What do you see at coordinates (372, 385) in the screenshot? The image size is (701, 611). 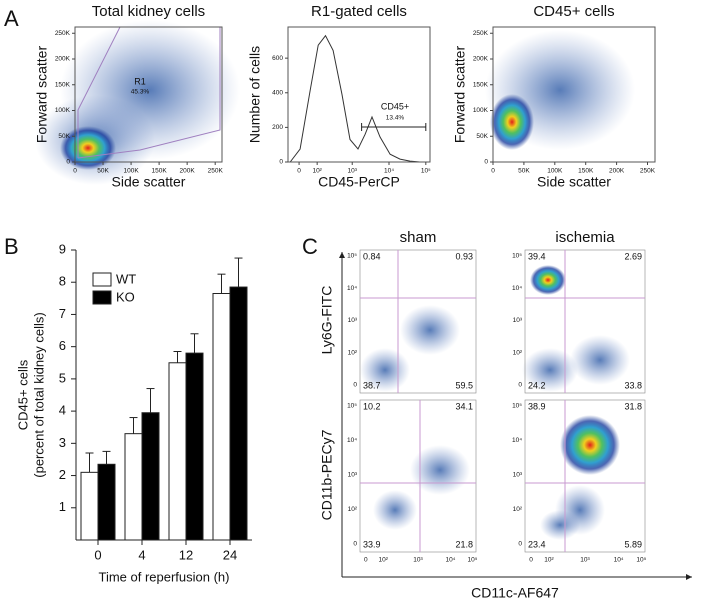 I see `quadrant-percent: 38.7` at bounding box center [372, 385].